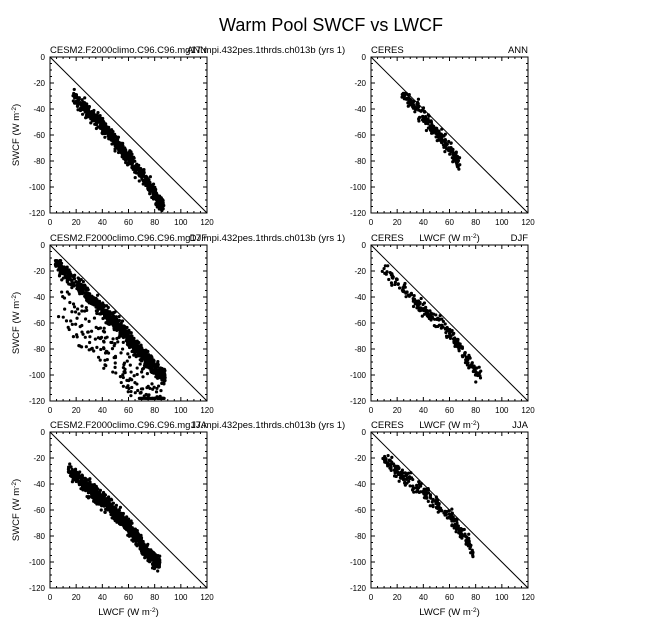  Describe the element at coordinates (39, 135) in the screenshot. I see `y-tick-label: -60` at that location.